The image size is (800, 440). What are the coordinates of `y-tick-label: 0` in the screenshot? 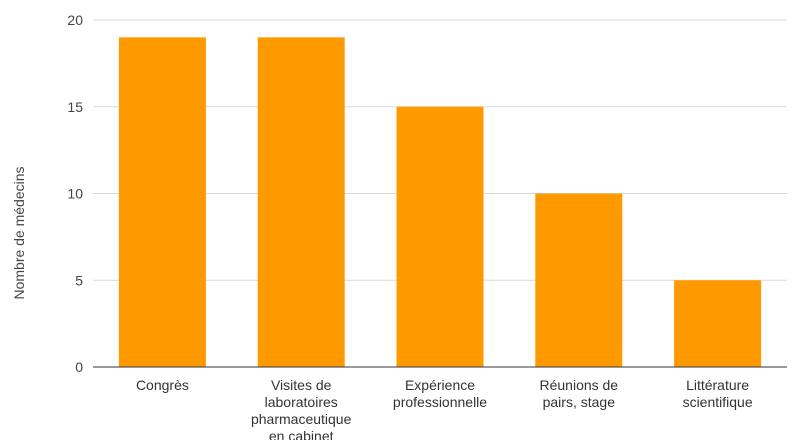 It's located at (79, 367).